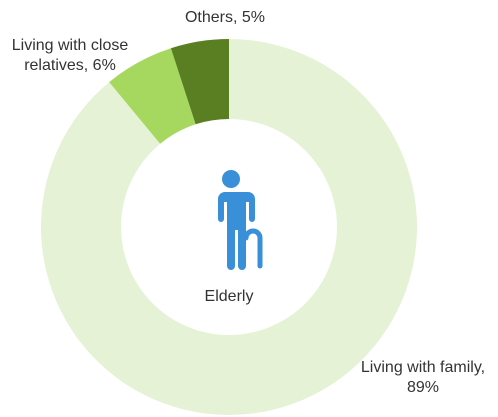 The image size is (498, 417). Describe the element at coordinates (423, 377) in the screenshot. I see `data-label: Living with family, 89%` at that location.